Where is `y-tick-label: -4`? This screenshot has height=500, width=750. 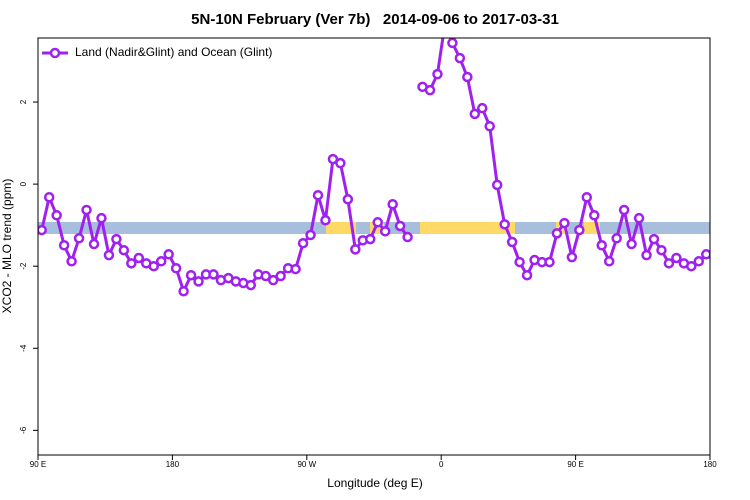
y-tick-label: -4 is located at coordinates (23, 348).